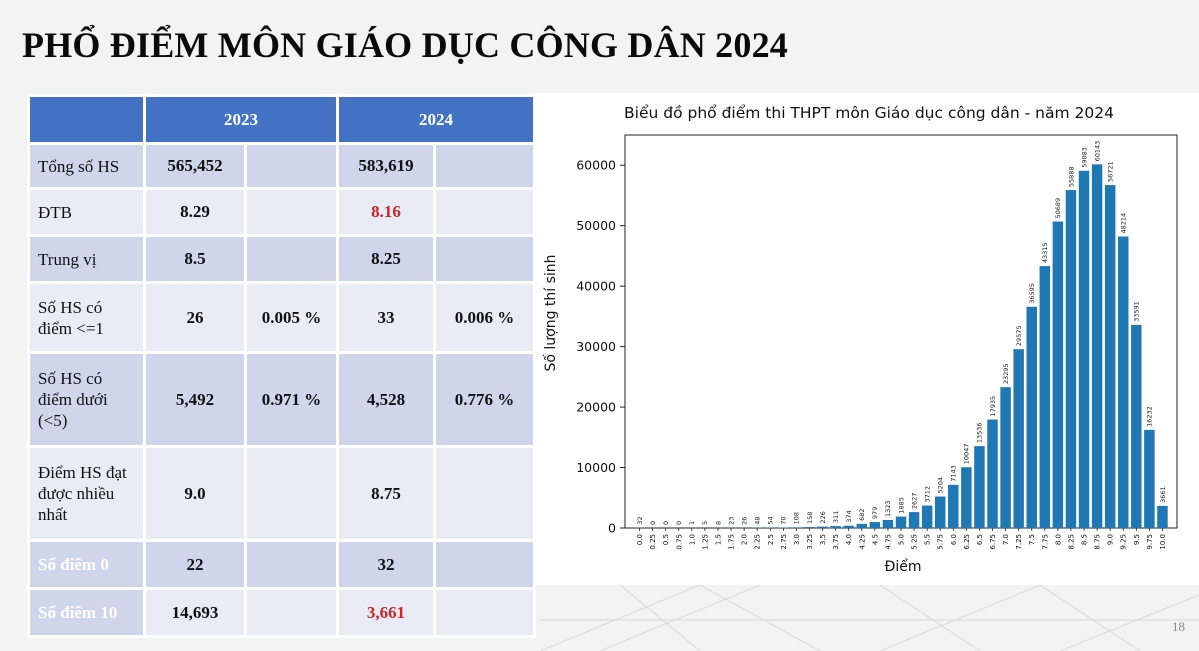  Describe the element at coordinates (596, 165) in the screenshot. I see `y-tick-label: 60000` at that location.